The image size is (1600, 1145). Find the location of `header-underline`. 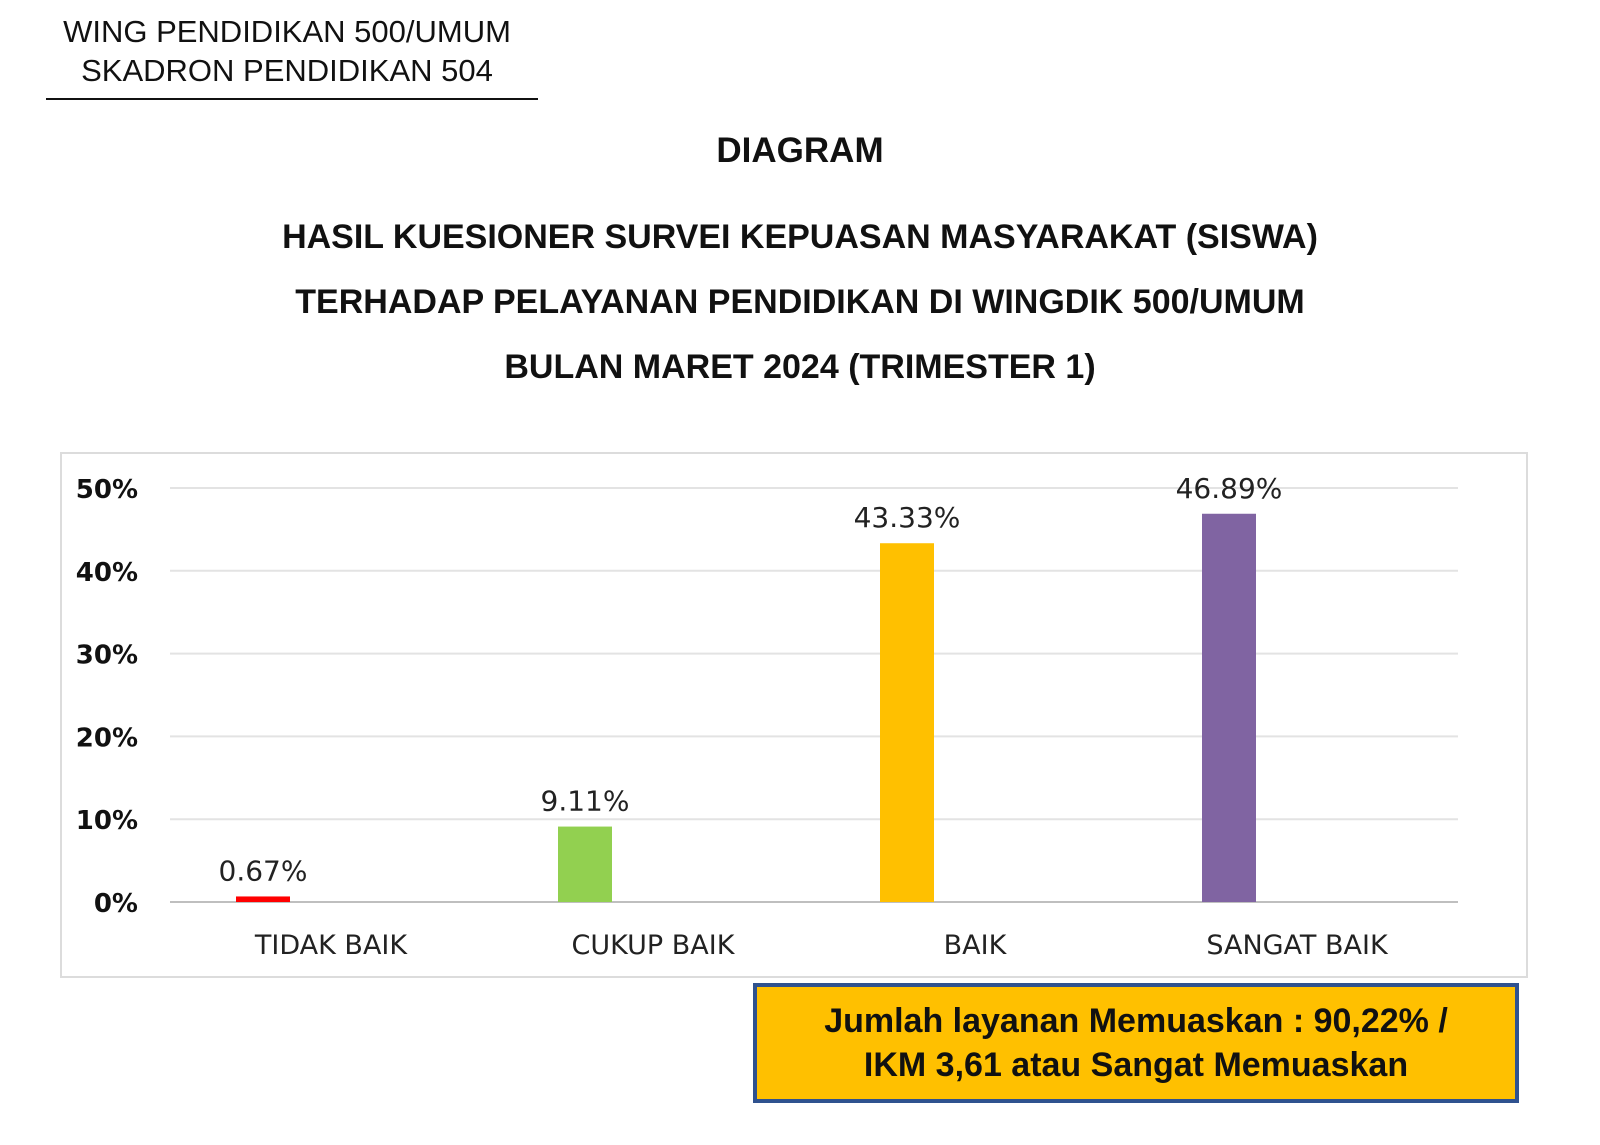

header-underline is located at coordinates (292, 99).